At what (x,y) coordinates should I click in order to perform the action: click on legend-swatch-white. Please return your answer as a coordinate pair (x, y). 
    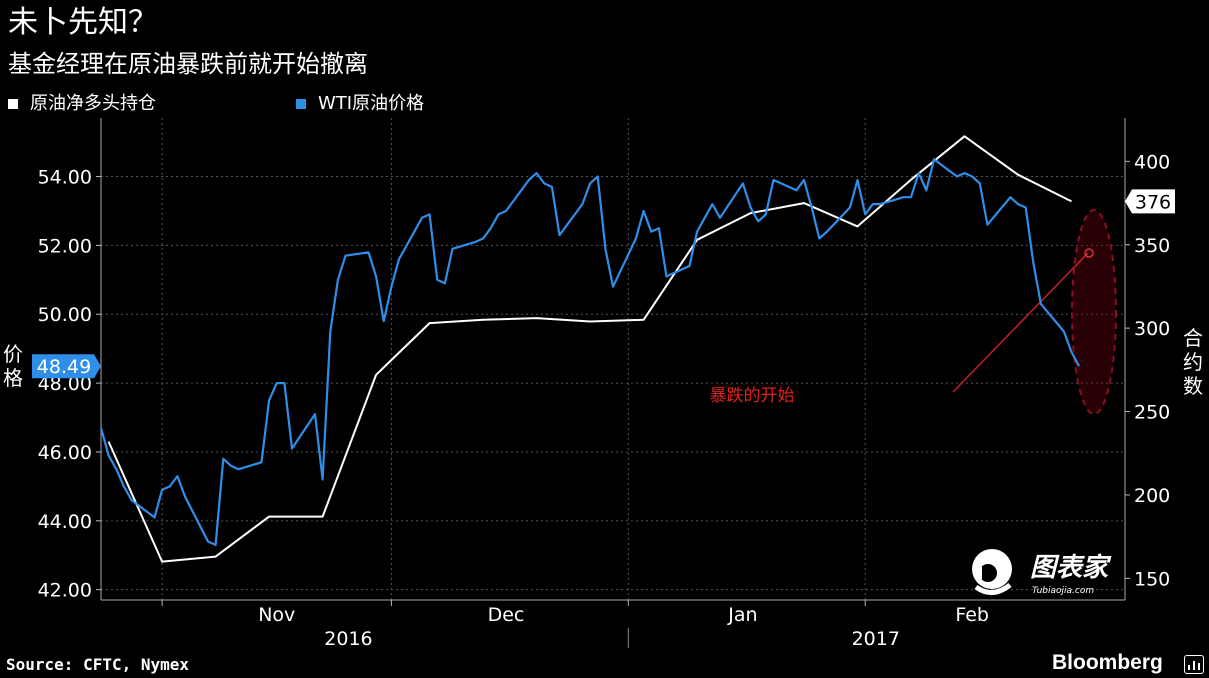
    Looking at the image, I should click on (13, 104).